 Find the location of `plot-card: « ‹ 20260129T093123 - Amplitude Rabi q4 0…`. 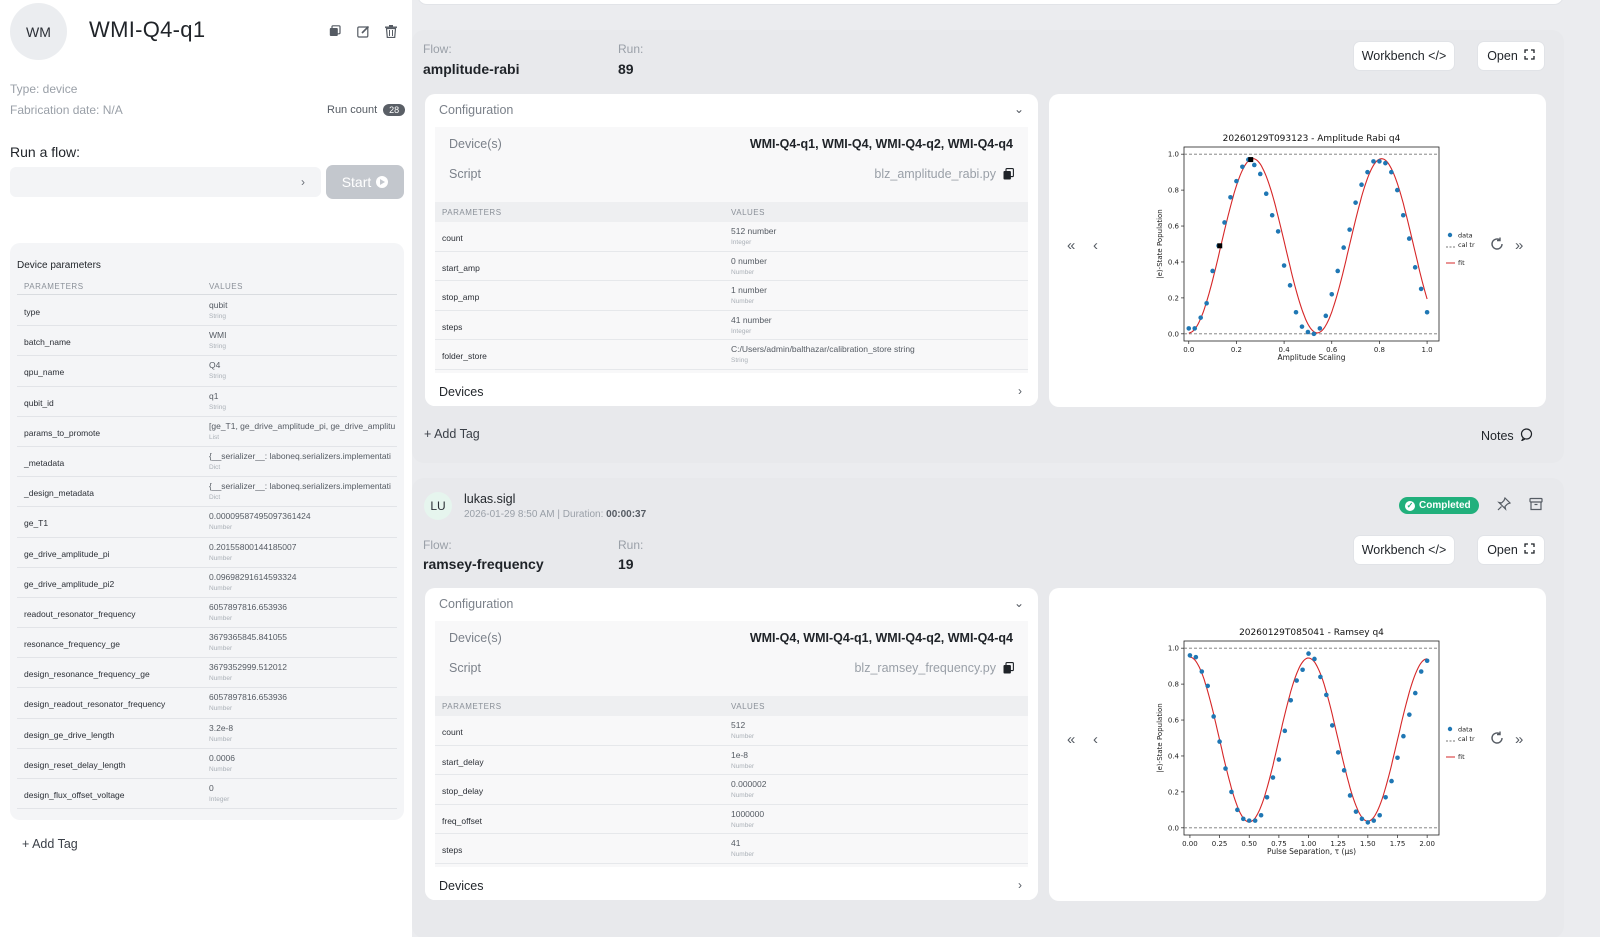

plot-card: « ‹ 20260129T093123 - Amplitude Rabi q4 0… is located at coordinates (1297, 250).